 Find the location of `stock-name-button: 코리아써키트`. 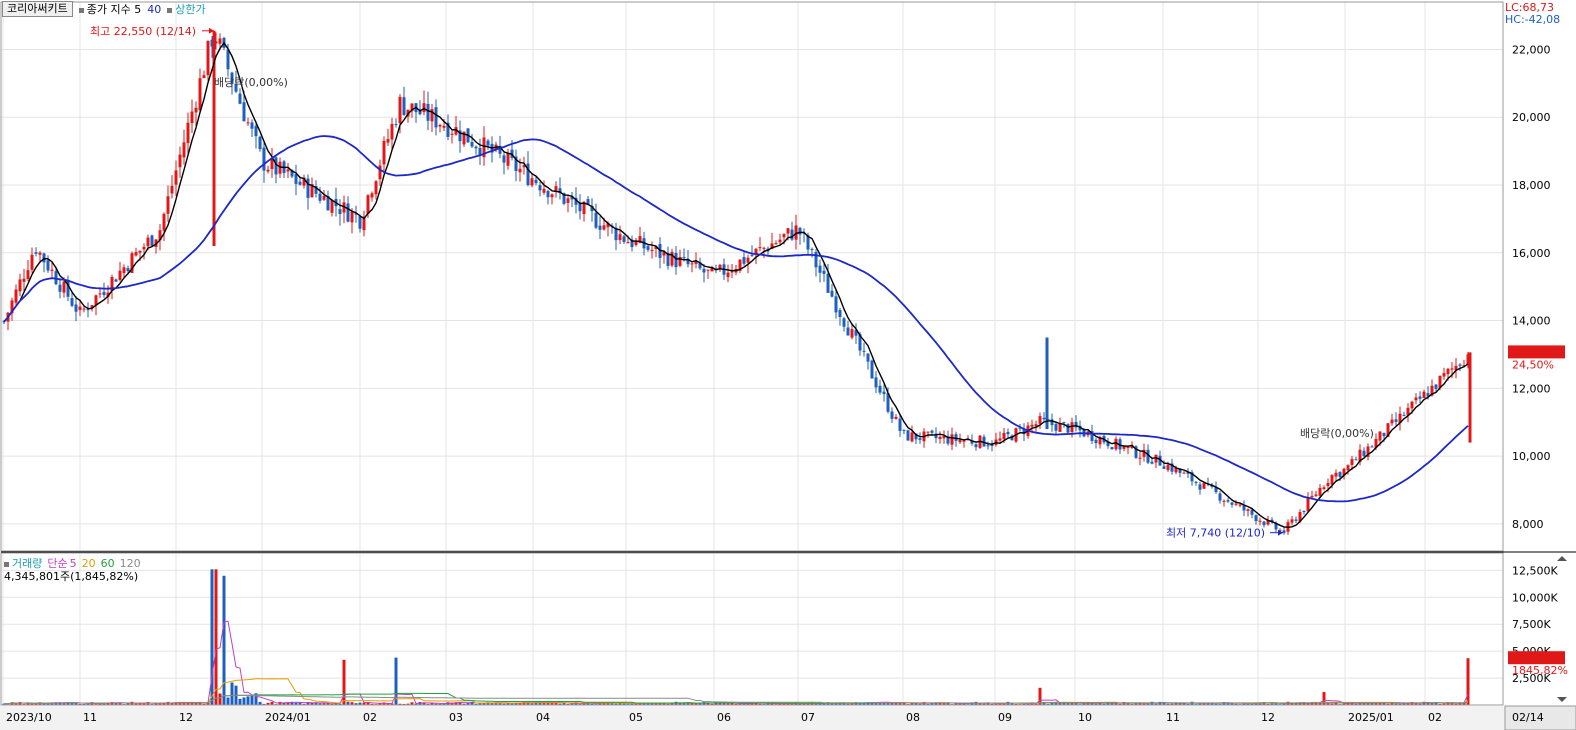

stock-name-button: 코리아써키트 is located at coordinates (37, 9).